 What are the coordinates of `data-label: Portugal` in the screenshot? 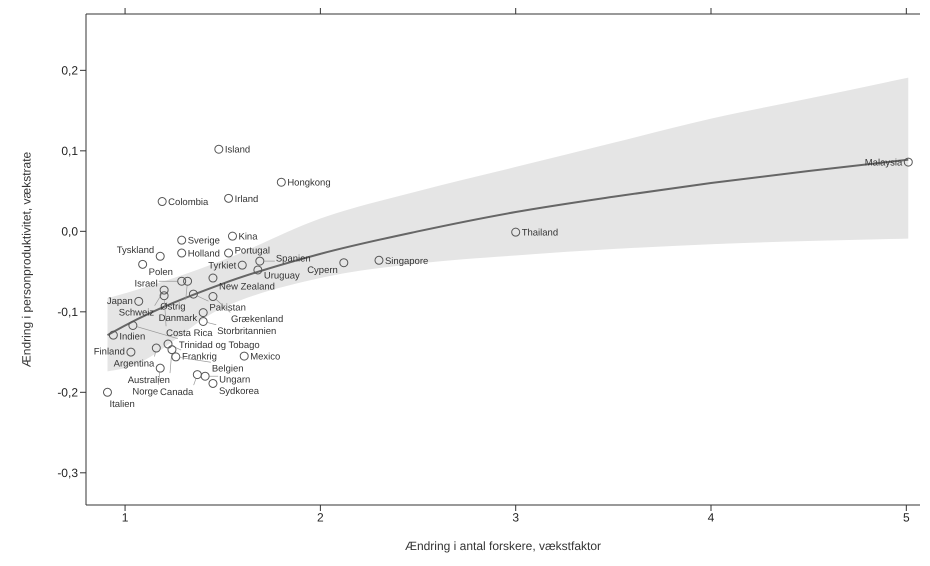 It's located at (252, 251).